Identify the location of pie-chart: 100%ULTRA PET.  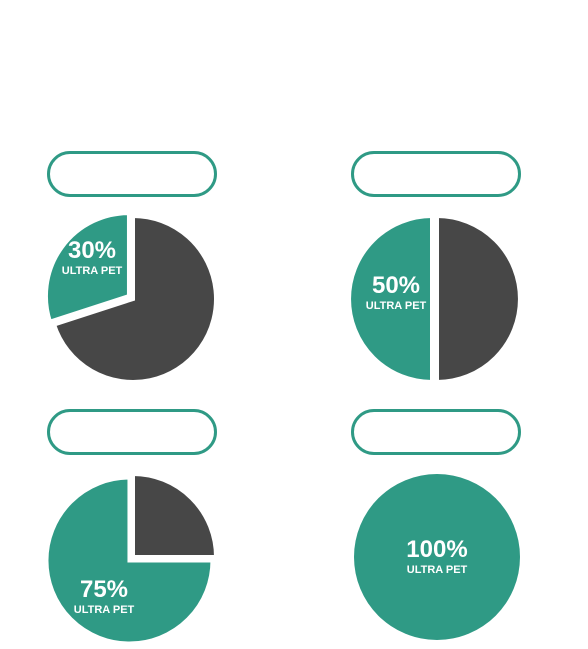
(437, 557).